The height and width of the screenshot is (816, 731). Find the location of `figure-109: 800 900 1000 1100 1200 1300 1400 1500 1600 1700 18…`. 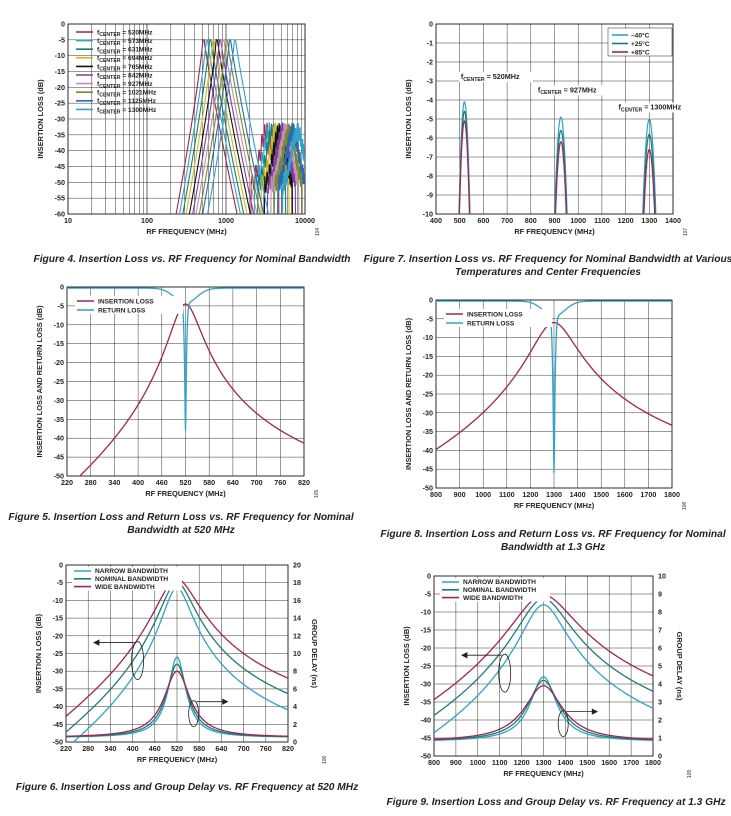

figure-109: 800 900 1000 1100 1200 1300 1400 1500 1600 1700 18… is located at coordinates (556, 690).